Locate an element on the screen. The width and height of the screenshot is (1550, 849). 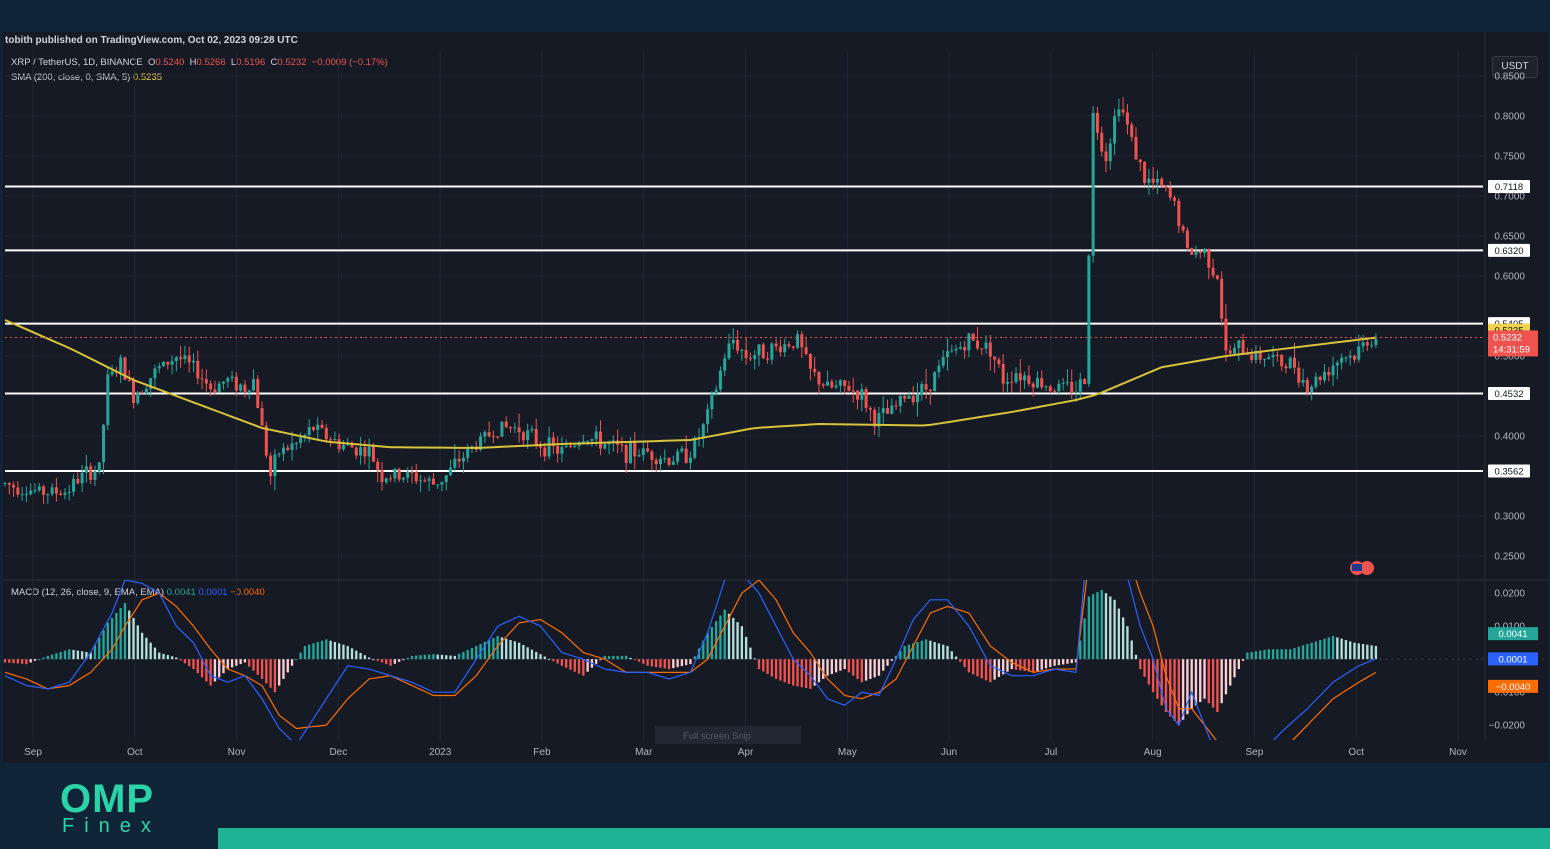
flag-icon is located at coordinates (1367, 568).